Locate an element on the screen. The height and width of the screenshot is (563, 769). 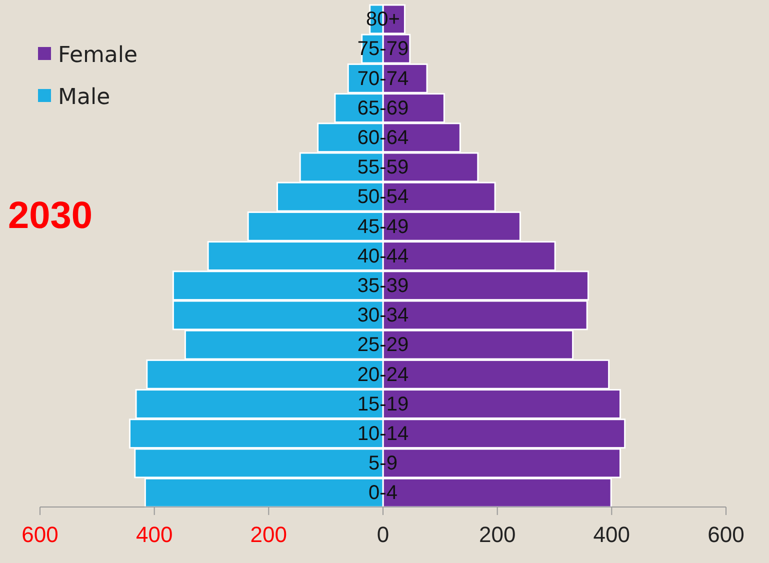
text: 2030 is located at coordinates (50, 216).